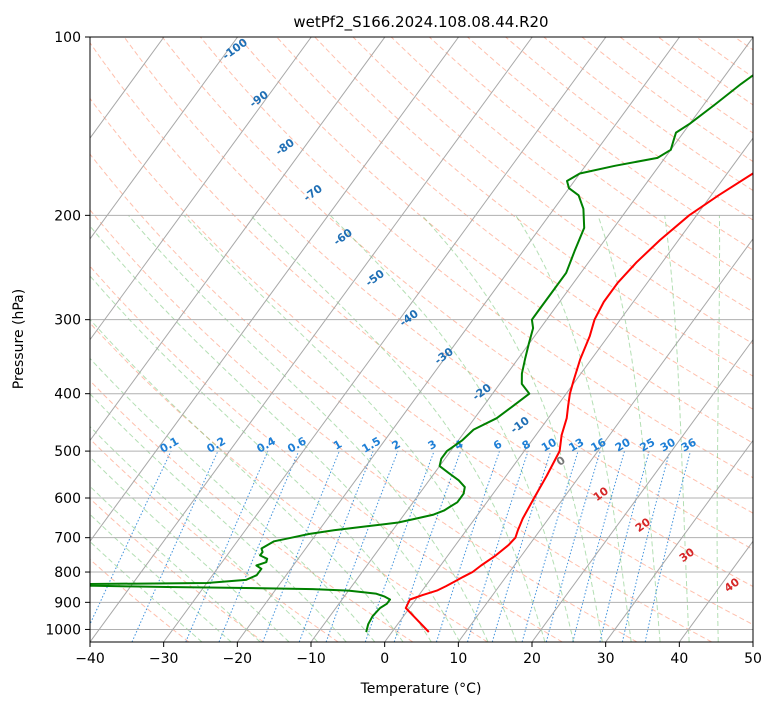 This screenshot has width=775, height=708. What do you see at coordinates (458, 659) in the screenshot?
I see `x-tick-label: 10` at bounding box center [458, 659].